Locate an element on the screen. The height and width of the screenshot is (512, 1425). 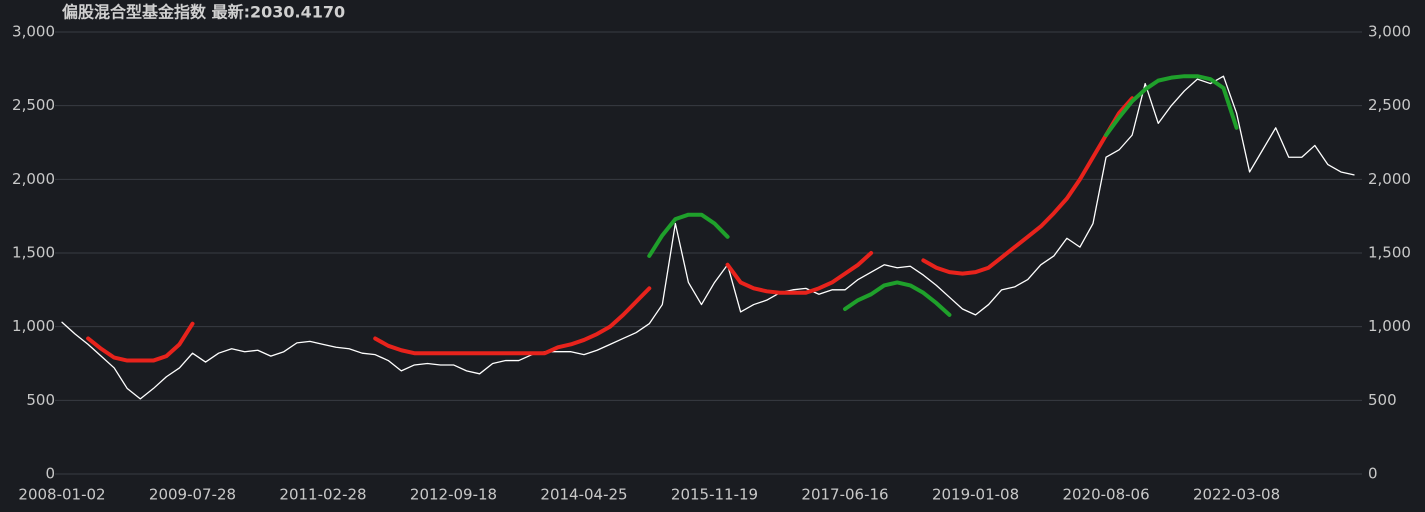
y2-tick-label: 1,500 is located at coordinates (1389, 253).